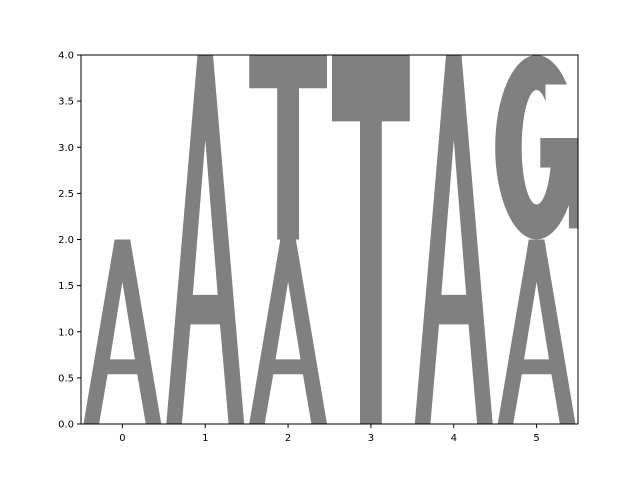  What do you see at coordinates (288, 147) in the screenshot?
I see `logo-letter-t-pos2` at bounding box center [288, 147].